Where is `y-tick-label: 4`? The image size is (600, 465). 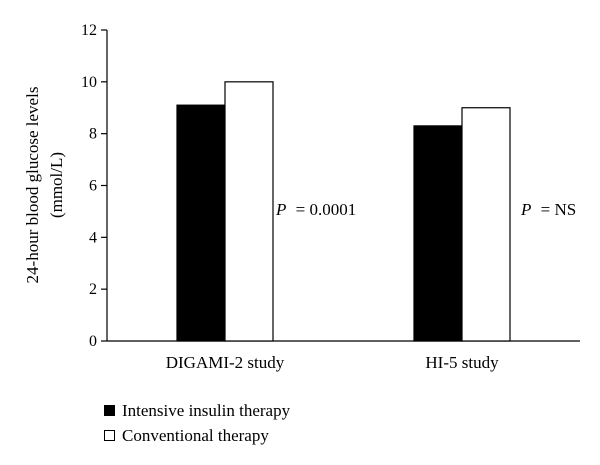 y-tick-label: 4 is located at coordinates (93, 237).